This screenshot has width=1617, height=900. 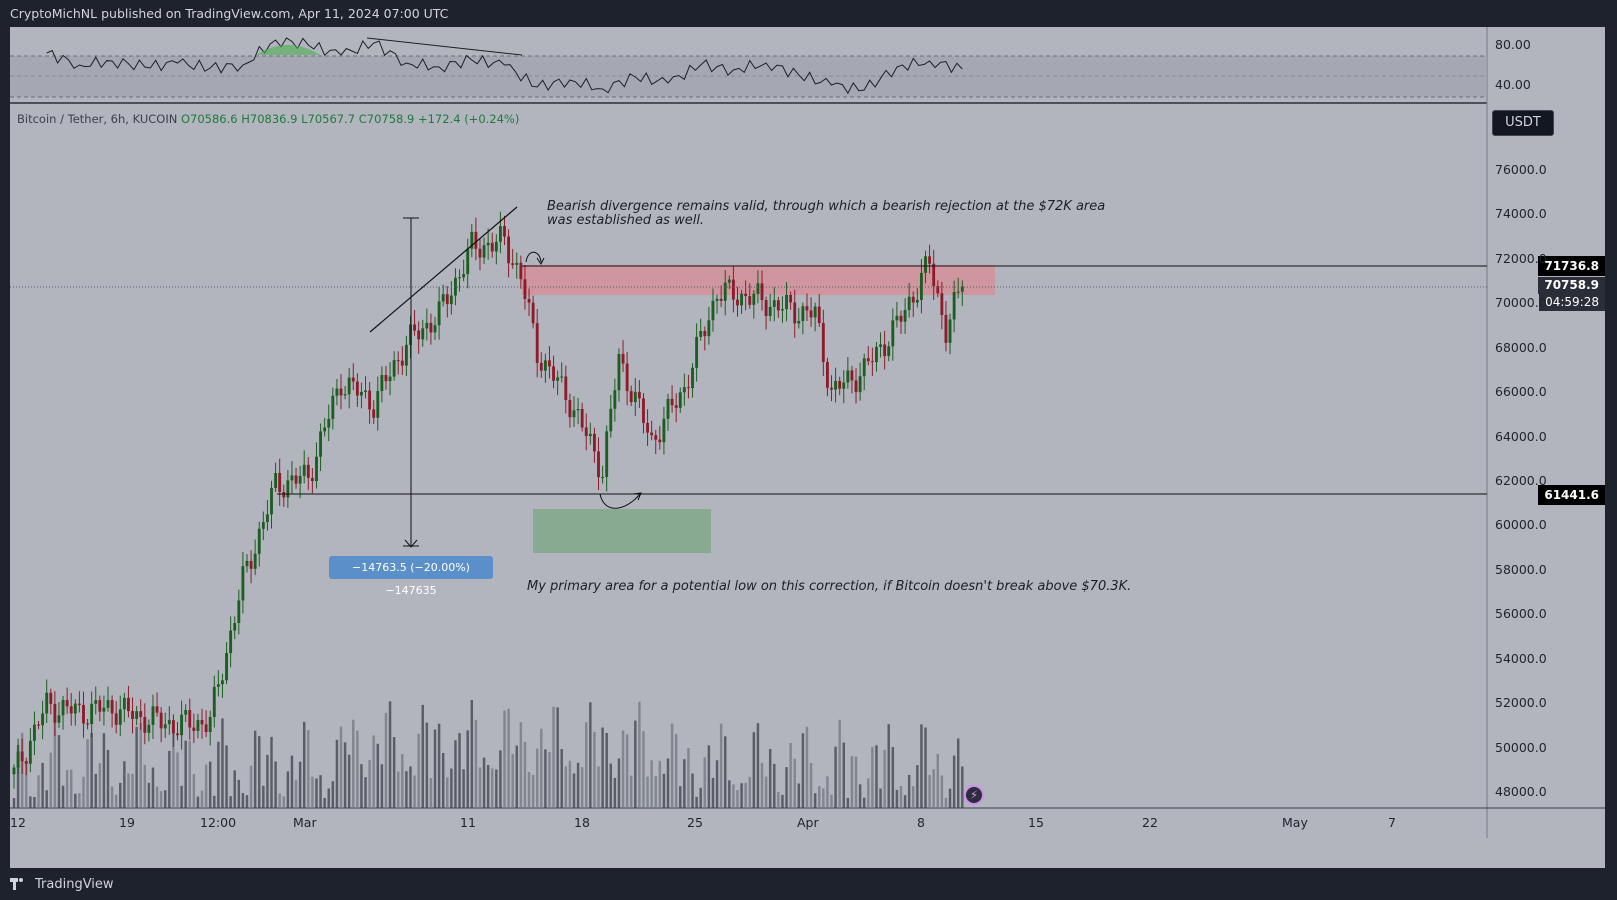 I want to click on lightning-icon: ⚡, so click(x=974, y=795).